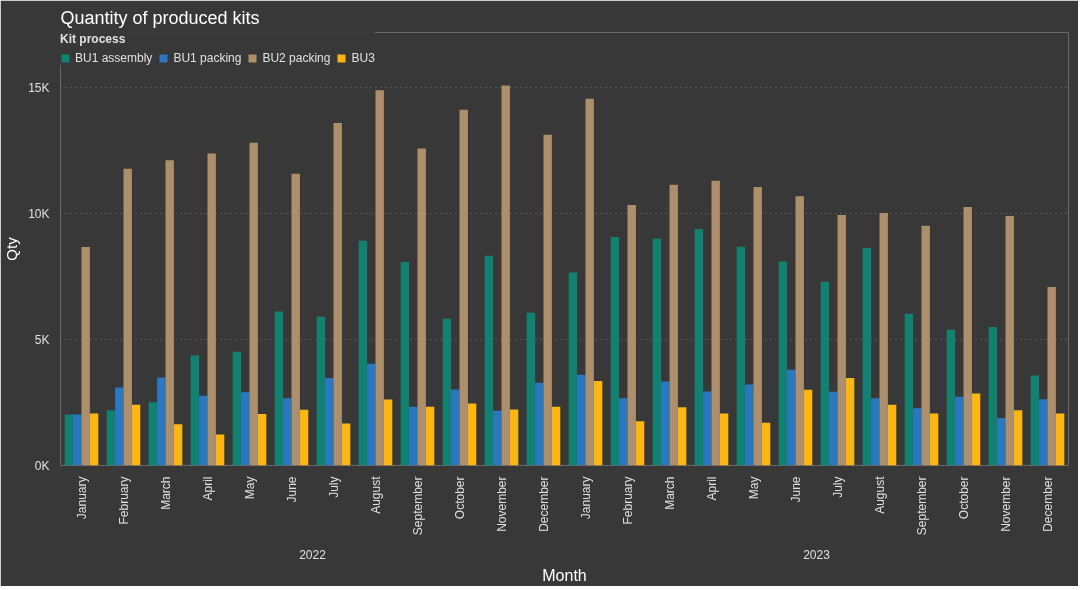 Image resolution: width=1083 pixels, height=590 pixels. Describe the element at coordinates (81, 498) in the screenshot. I see `x-tick-label: January` at that location.